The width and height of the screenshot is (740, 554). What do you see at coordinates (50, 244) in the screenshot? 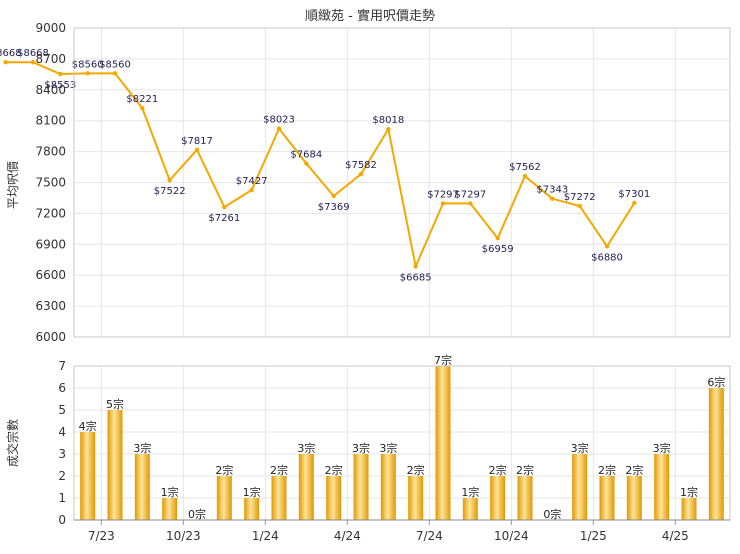
I see `price-y-tick-label: 6900` at bounding box center [50, 244].